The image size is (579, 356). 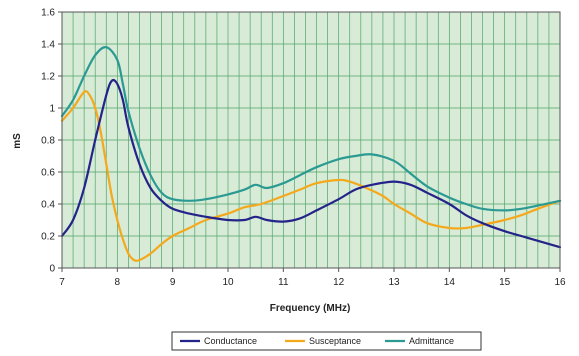 I want to click on y-tick-label: 0.4, so click(x=48, y=205).